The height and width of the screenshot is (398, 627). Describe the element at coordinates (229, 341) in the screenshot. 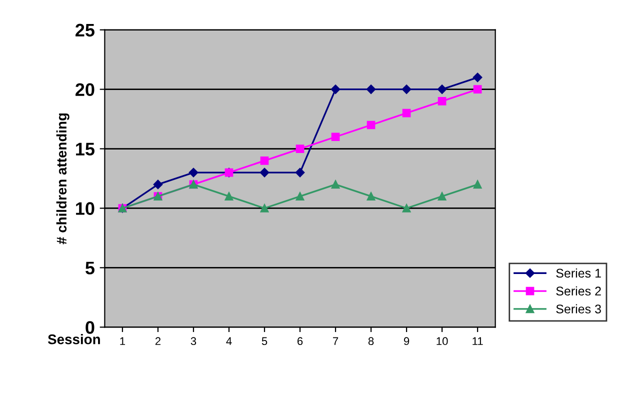

I see `x-tick-label: 4` at that location.